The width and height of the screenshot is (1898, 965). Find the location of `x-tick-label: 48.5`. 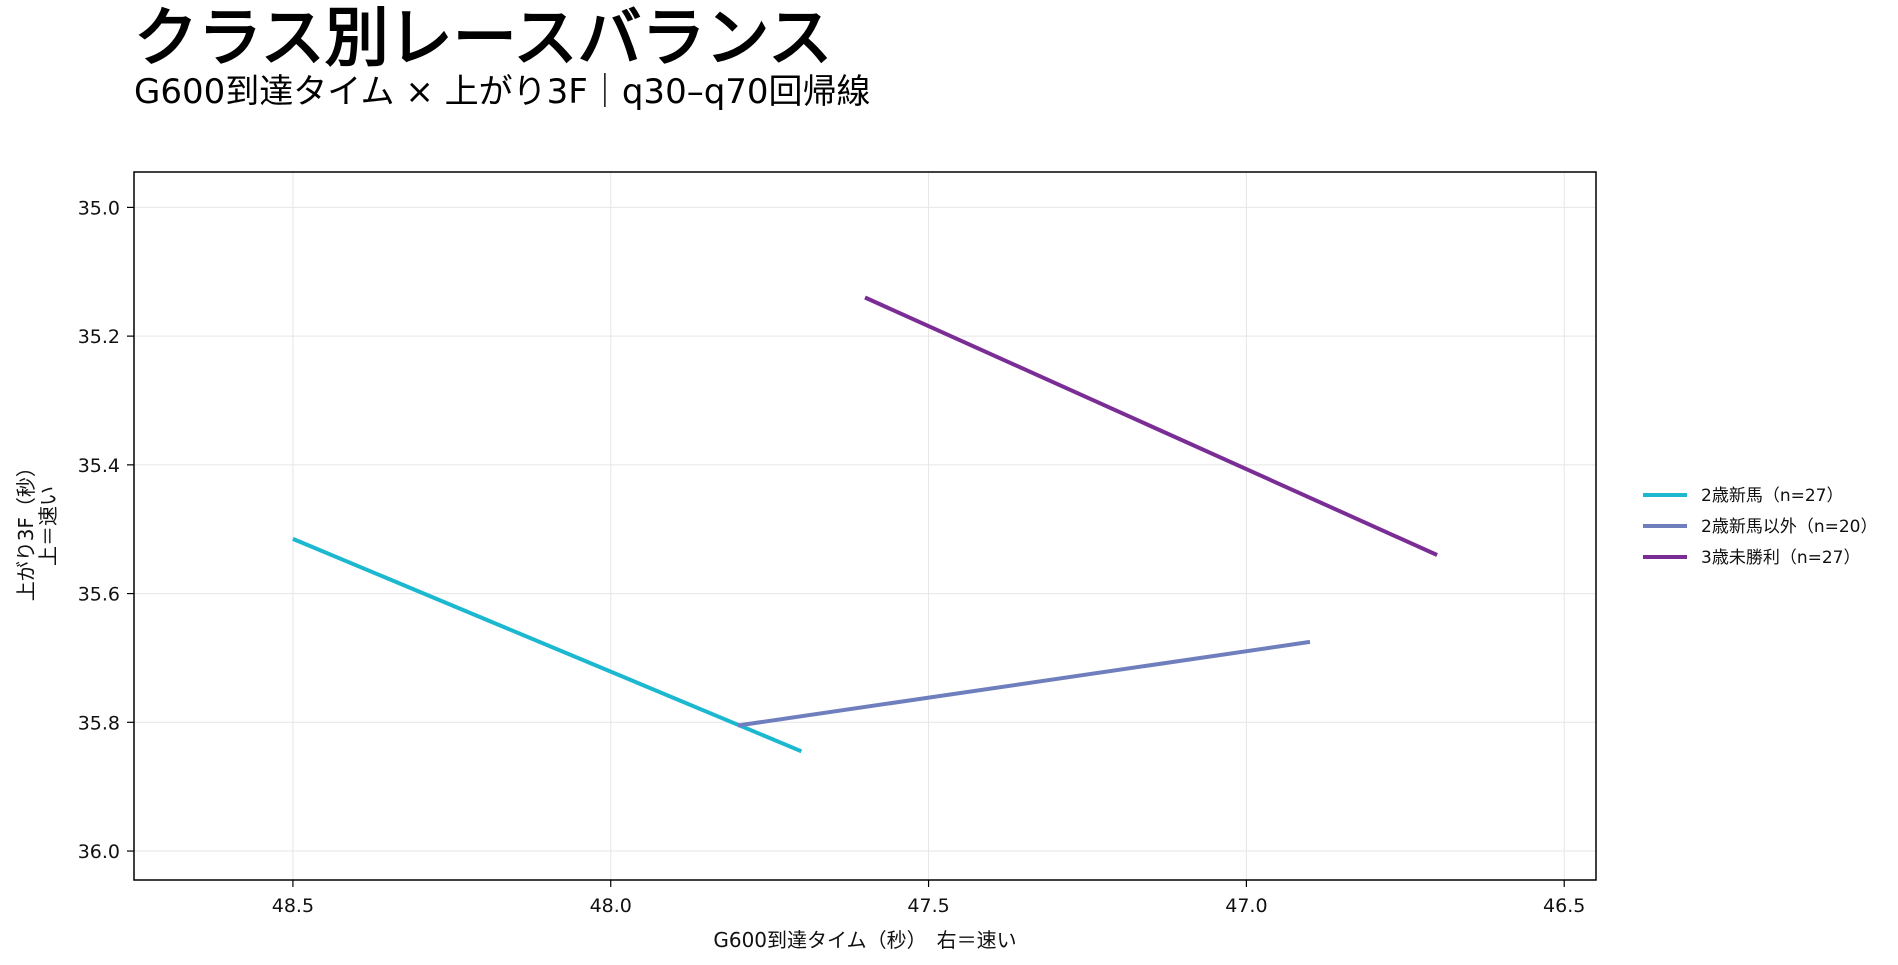

x-tick-label: 48.5 is located at coordinates (293, 906).